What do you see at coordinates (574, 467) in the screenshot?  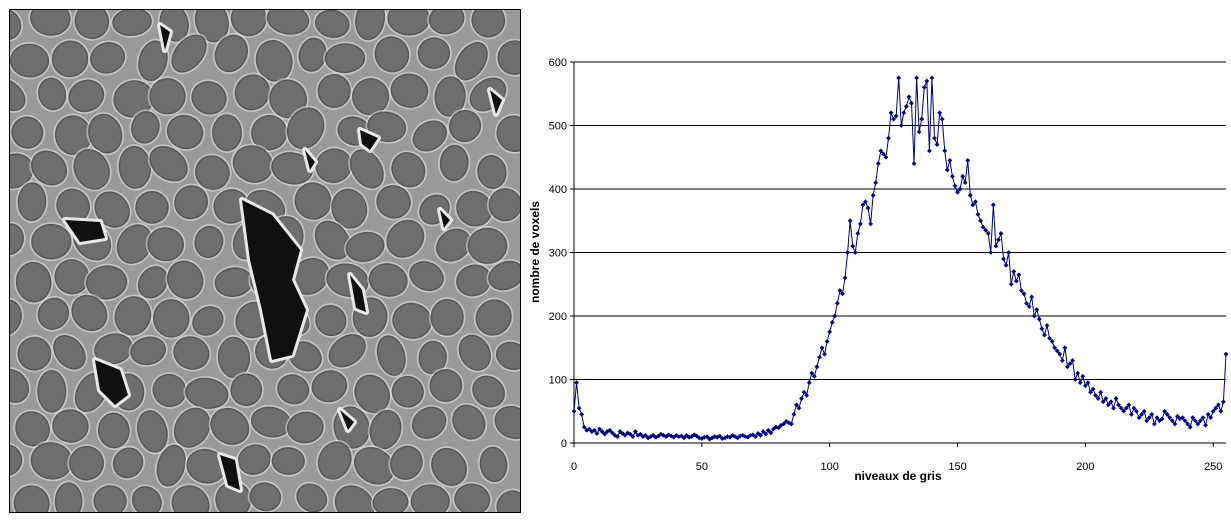 I see `x-tick-label: 0` at bounding box center [574, 467].